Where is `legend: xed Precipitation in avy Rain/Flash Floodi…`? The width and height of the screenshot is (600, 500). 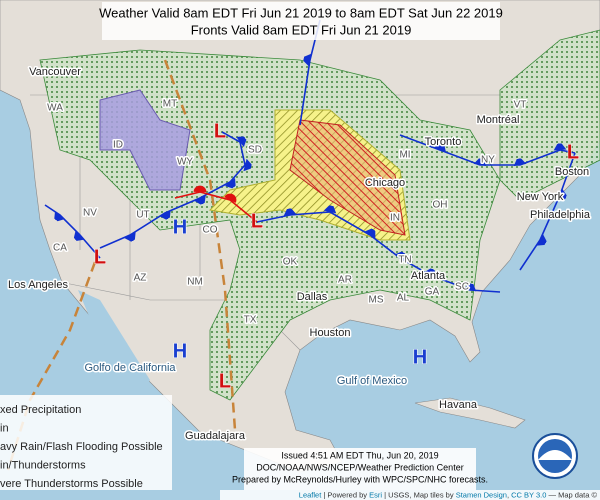 legend: xed Precipitation in avy Rain/Flash Floodi… is located at coordinates (81, 447).